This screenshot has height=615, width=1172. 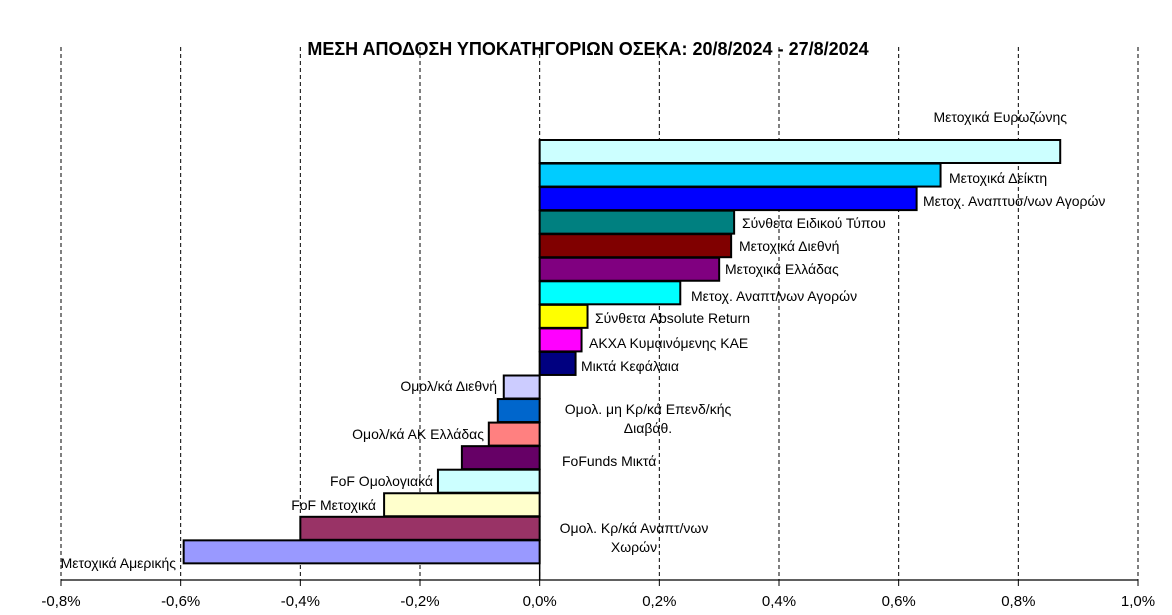 I want to click on x-tick-label: -0,8%, so click(x=60, y=601).